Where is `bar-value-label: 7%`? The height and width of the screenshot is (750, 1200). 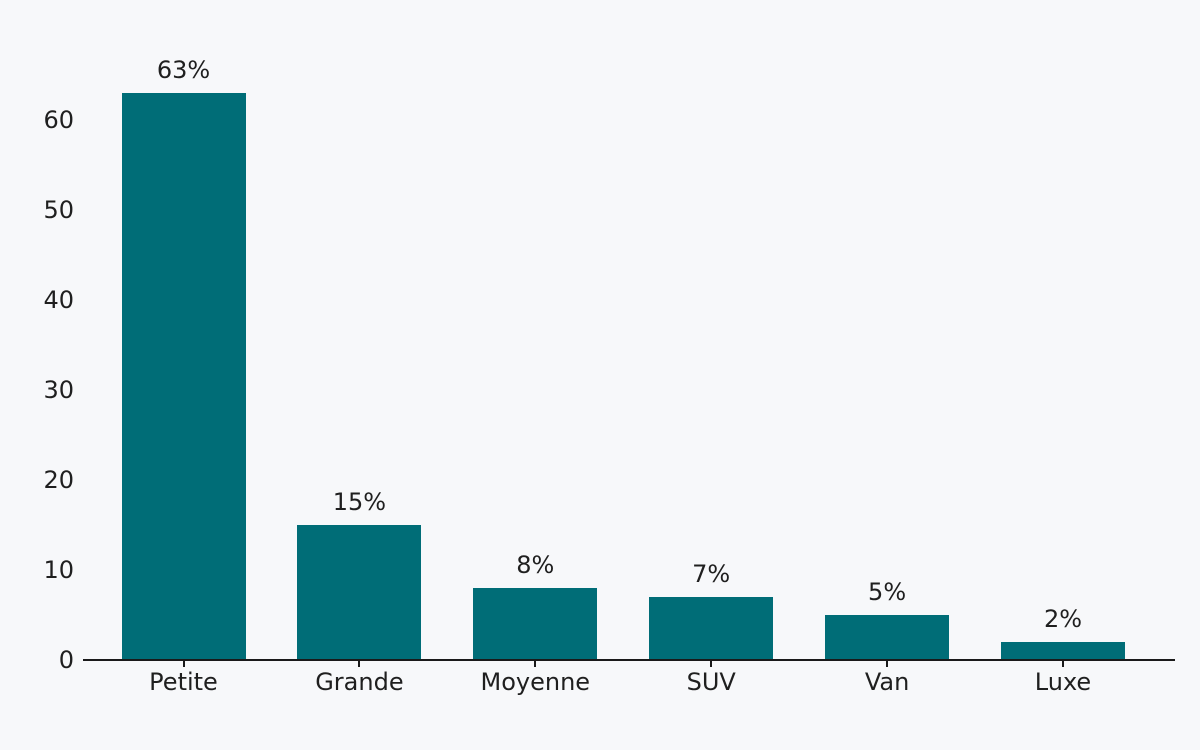
bar-value-label: 7% is located at coordinates (711, 574).